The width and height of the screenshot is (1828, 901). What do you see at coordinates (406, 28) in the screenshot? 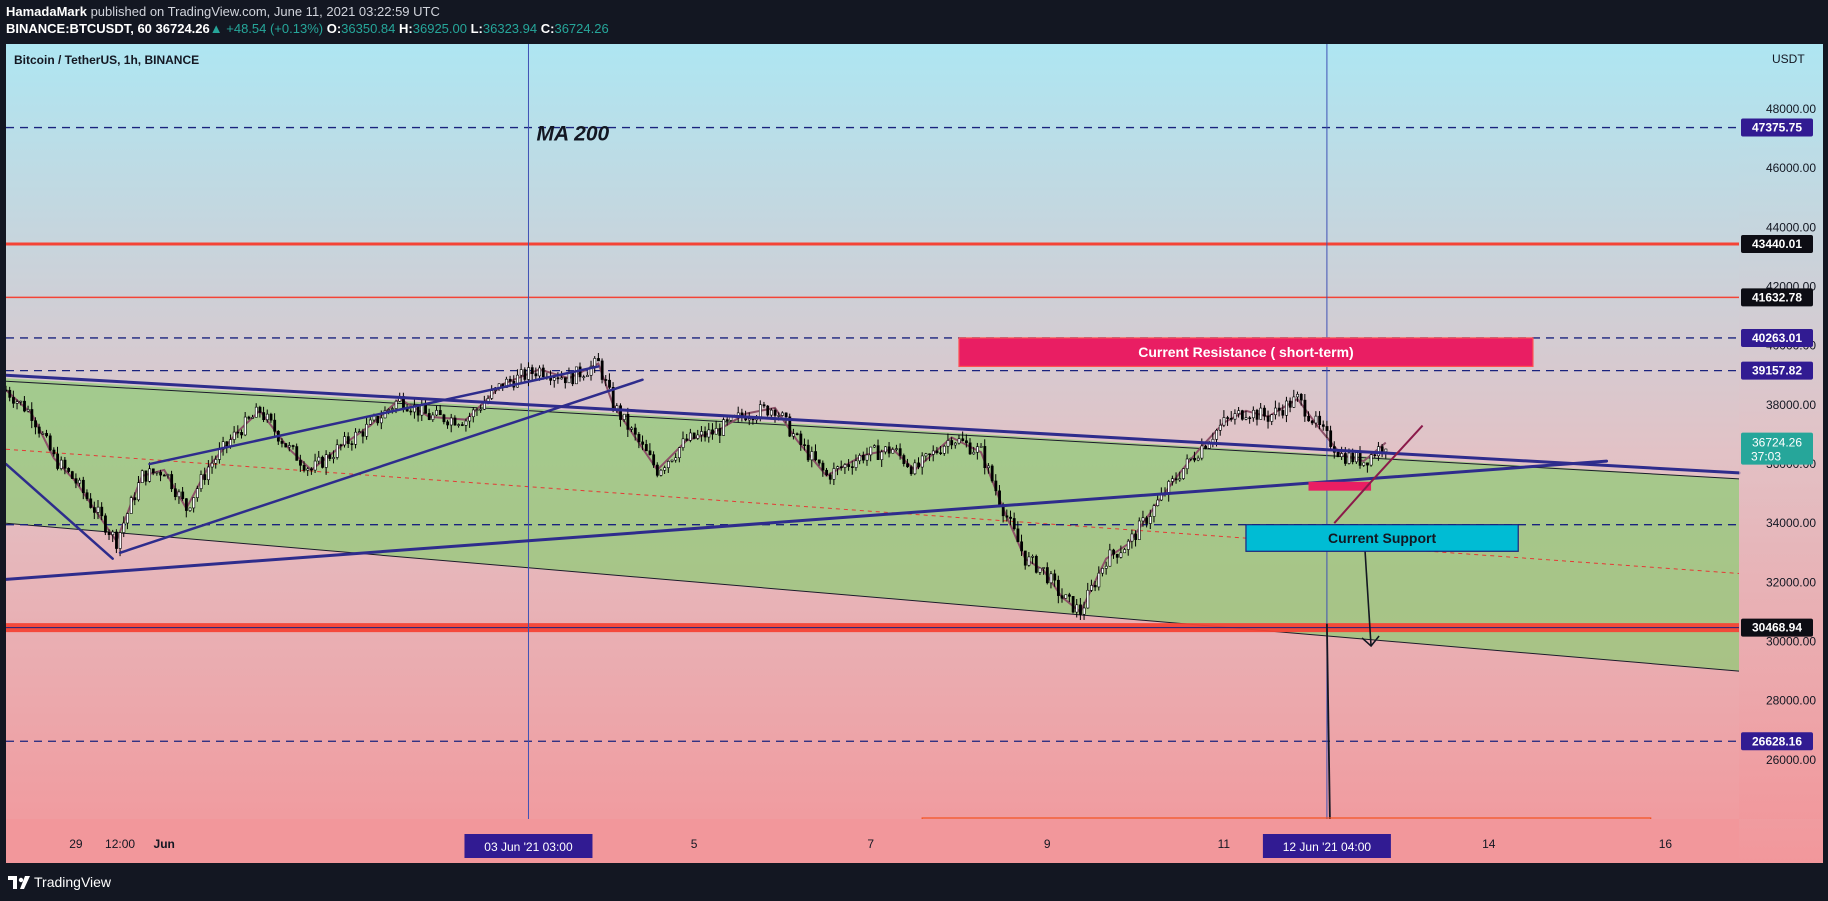
I see `high-label: H:` at bounding box center [406, 28].